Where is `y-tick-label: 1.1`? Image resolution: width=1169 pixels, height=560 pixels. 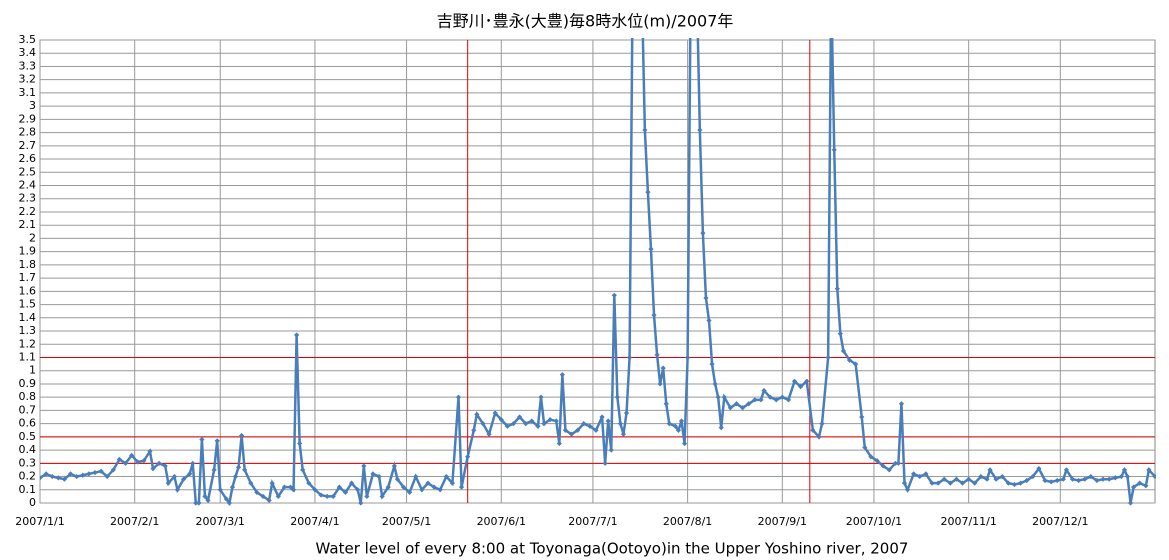 y-tick-label: 1.1 is located at coordinates (28, 356).